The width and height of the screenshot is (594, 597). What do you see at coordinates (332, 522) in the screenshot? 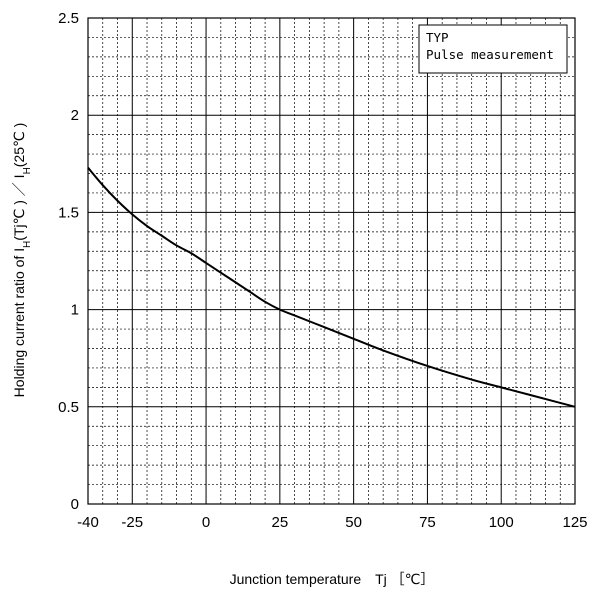
I see `x-tick-labels: -40 -25 0 25 50 75 100 125` at bounding box center [332, 522].